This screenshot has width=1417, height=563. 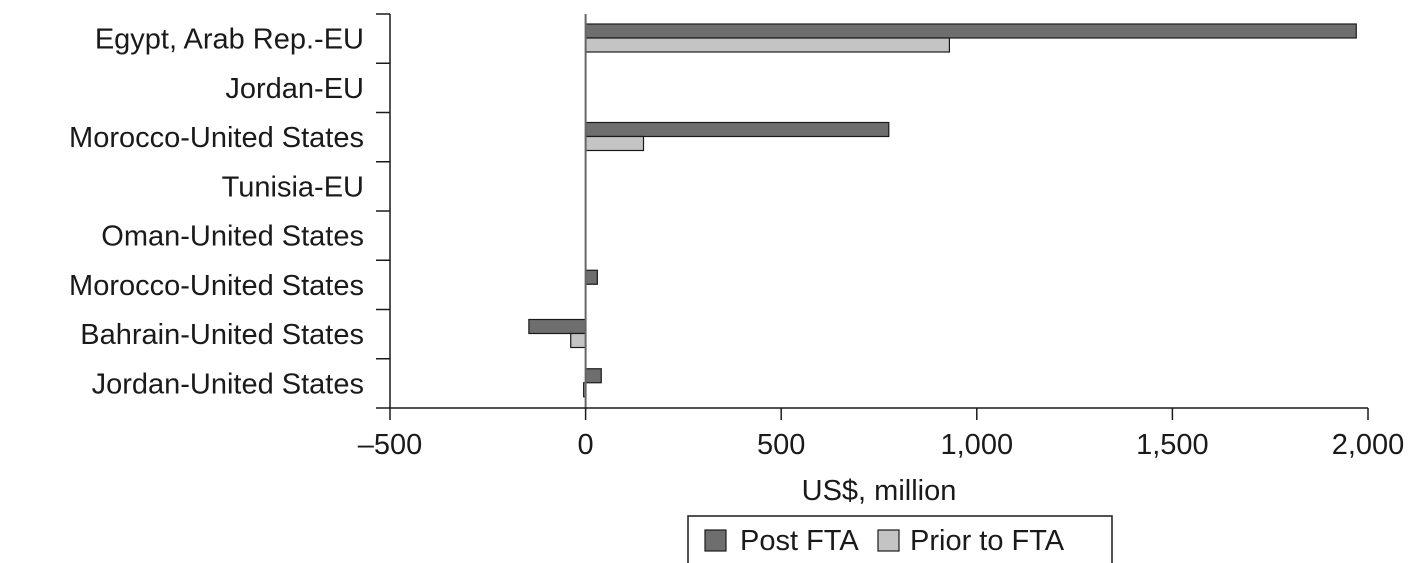 What do you see at coordinates (586, 445) in the screenshot?
I see `x-tick-label: 0` at bounding box center [586, 445].